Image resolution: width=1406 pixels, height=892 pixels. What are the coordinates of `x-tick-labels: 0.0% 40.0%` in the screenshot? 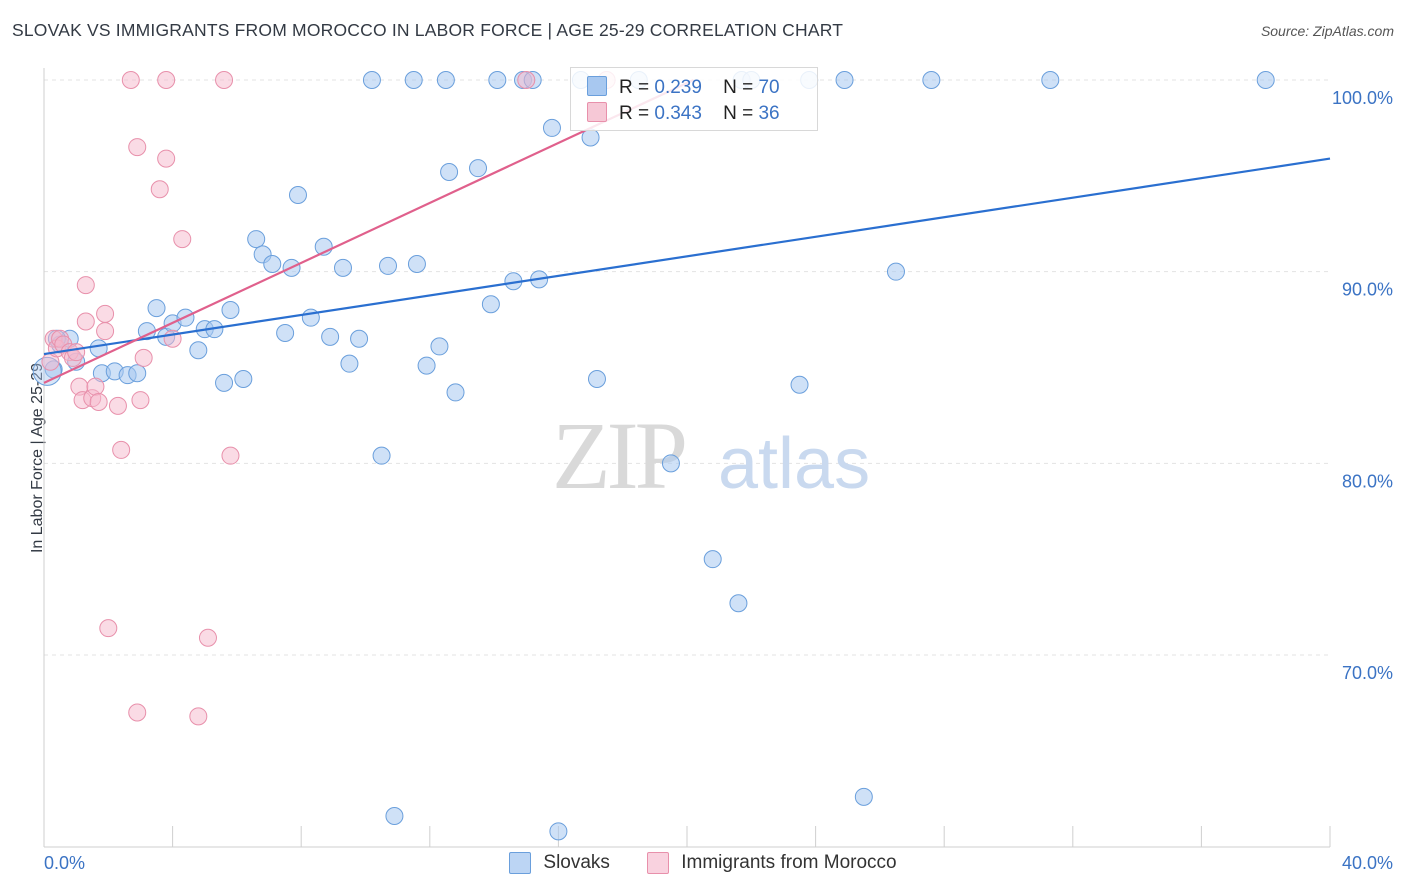 It's located at (718, 863).